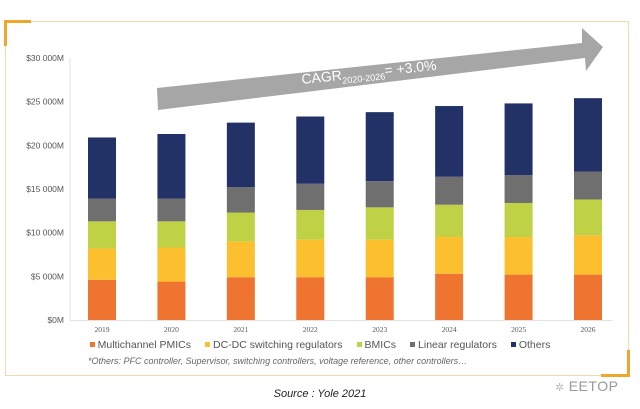  Describe the element at coordinates (593, 386) in the screenshot. I see `watermark-text: EETOP` at that location.